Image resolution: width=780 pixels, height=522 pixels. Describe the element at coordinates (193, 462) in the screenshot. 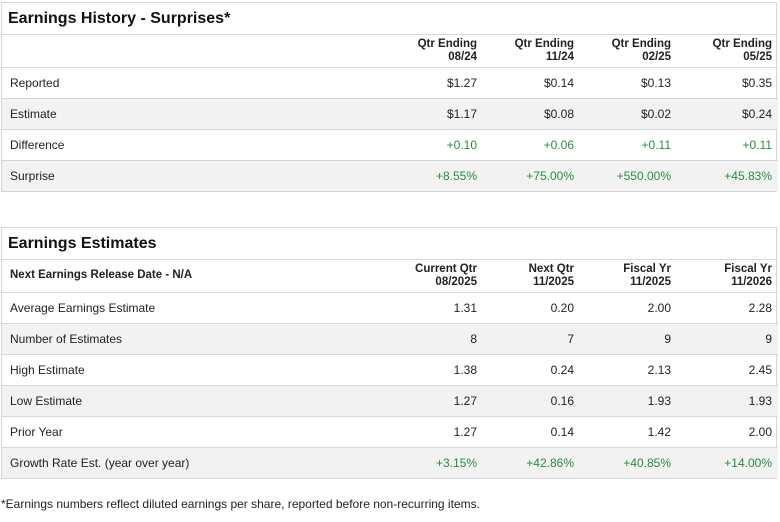

I see `row-label: Growth Rate Est. (year over year)` at that location.